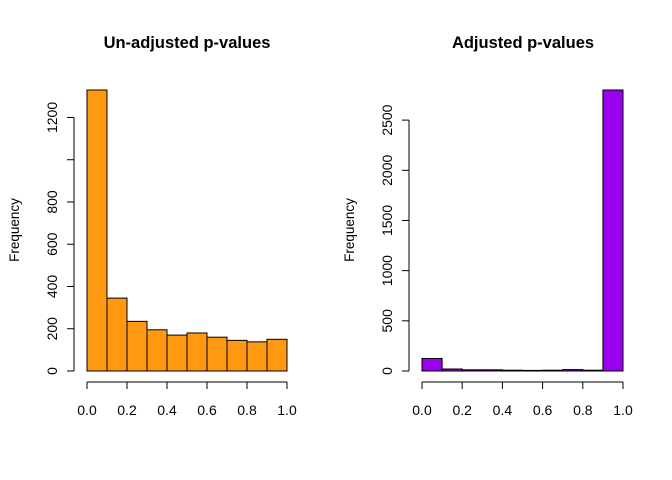 Image resolution: width=672 pixels, height=480 pixels. I want to click on y-axis: 0 500 1000 1500 2000 2500, so click(394, 239).